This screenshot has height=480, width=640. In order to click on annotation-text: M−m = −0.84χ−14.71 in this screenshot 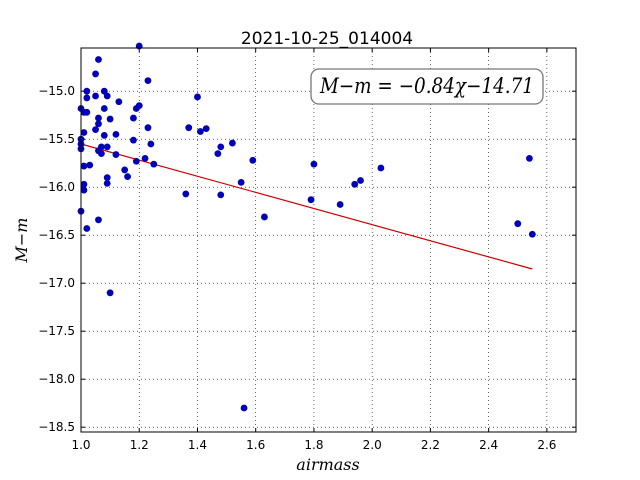, I will do `click(426, 86)`.